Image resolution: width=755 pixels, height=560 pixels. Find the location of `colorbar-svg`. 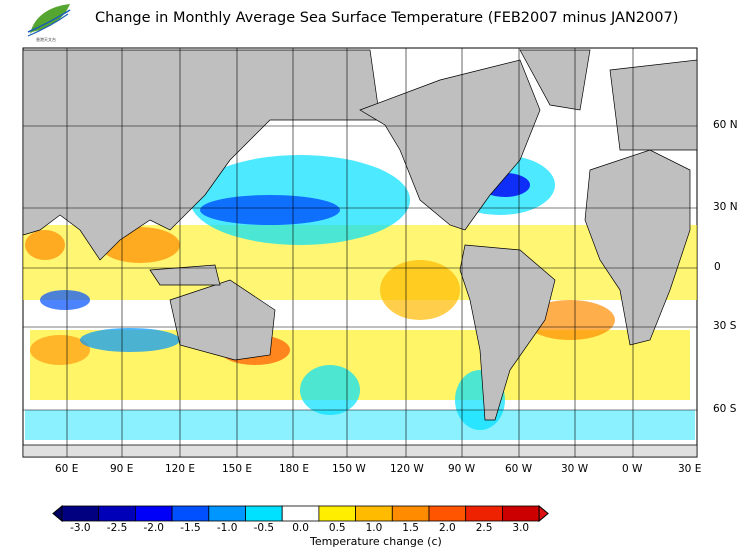

colorbar-svg is located at coordinates (300, 513).